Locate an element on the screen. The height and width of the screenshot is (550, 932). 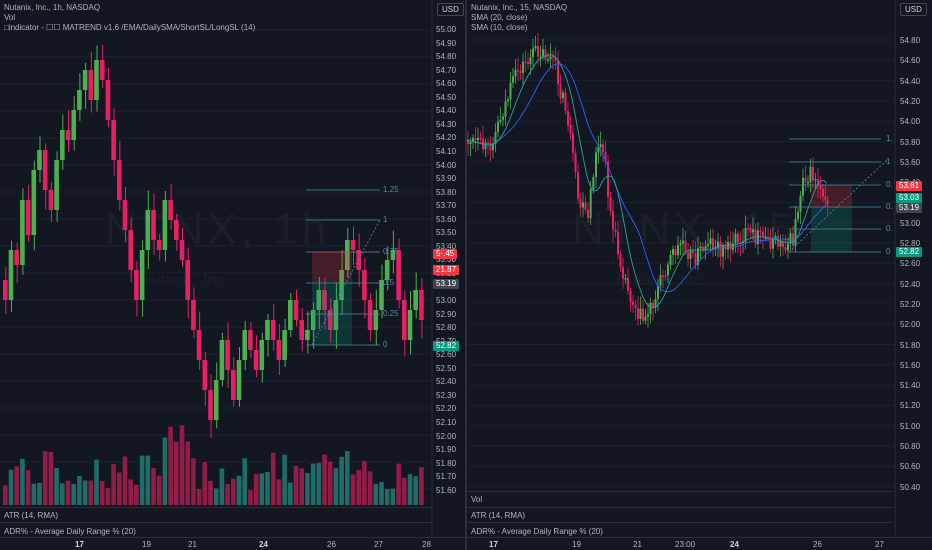
left-legend-volume: Vol is located at coordinates (10, 17).